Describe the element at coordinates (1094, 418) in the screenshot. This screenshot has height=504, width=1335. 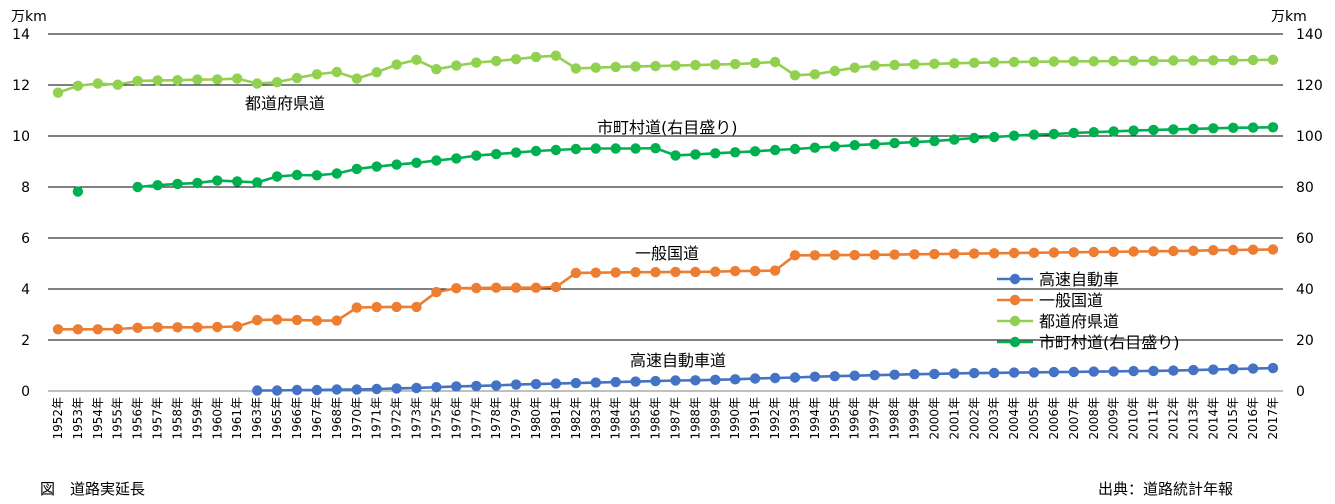
I see `x-tick-label: 2008年` at that location.